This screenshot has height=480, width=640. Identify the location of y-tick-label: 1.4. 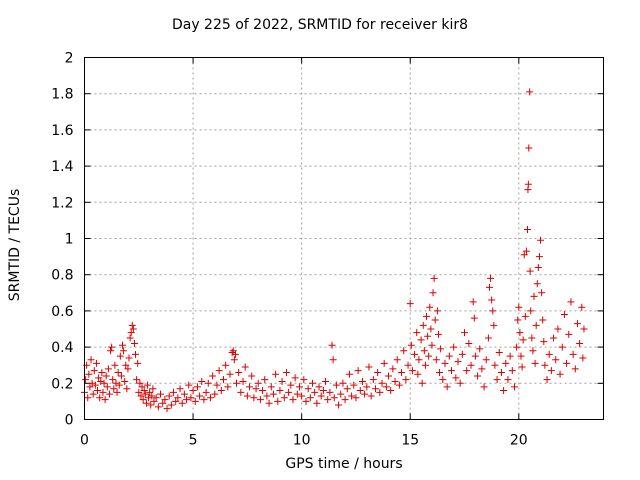
(62, 167).